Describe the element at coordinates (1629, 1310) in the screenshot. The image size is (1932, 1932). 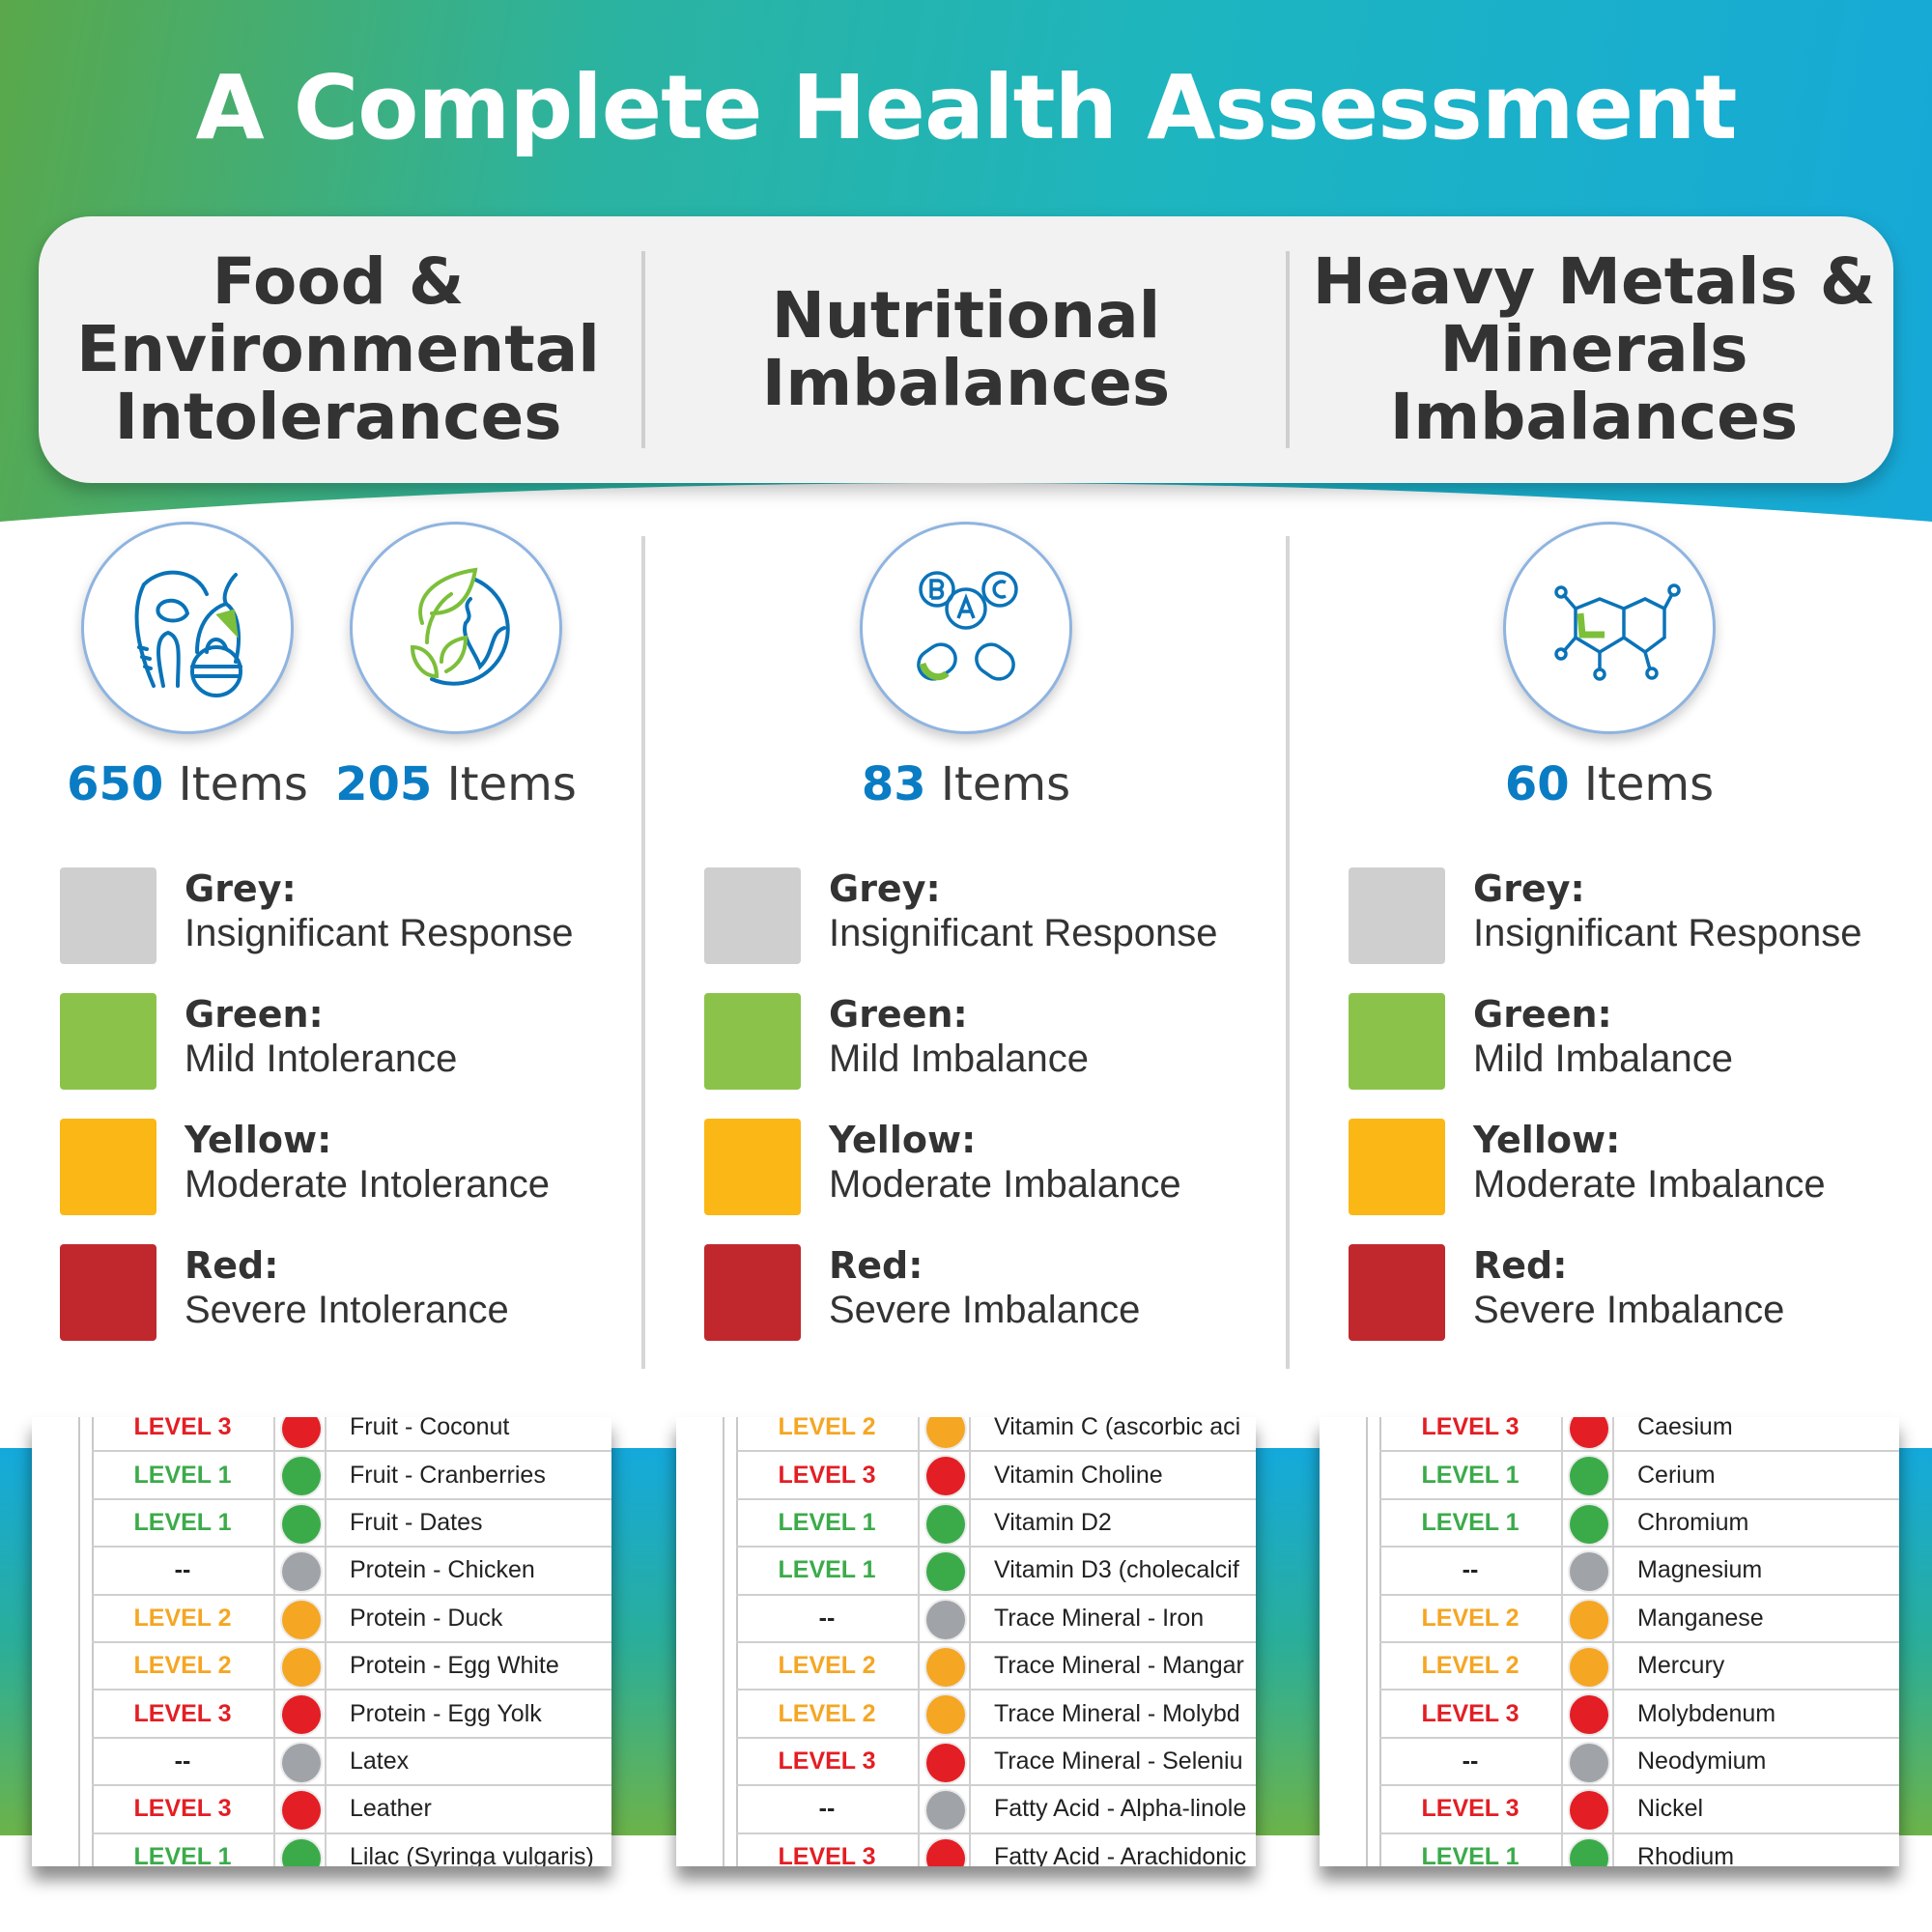
I see `legend-description: Severe Imbalance` at that location.